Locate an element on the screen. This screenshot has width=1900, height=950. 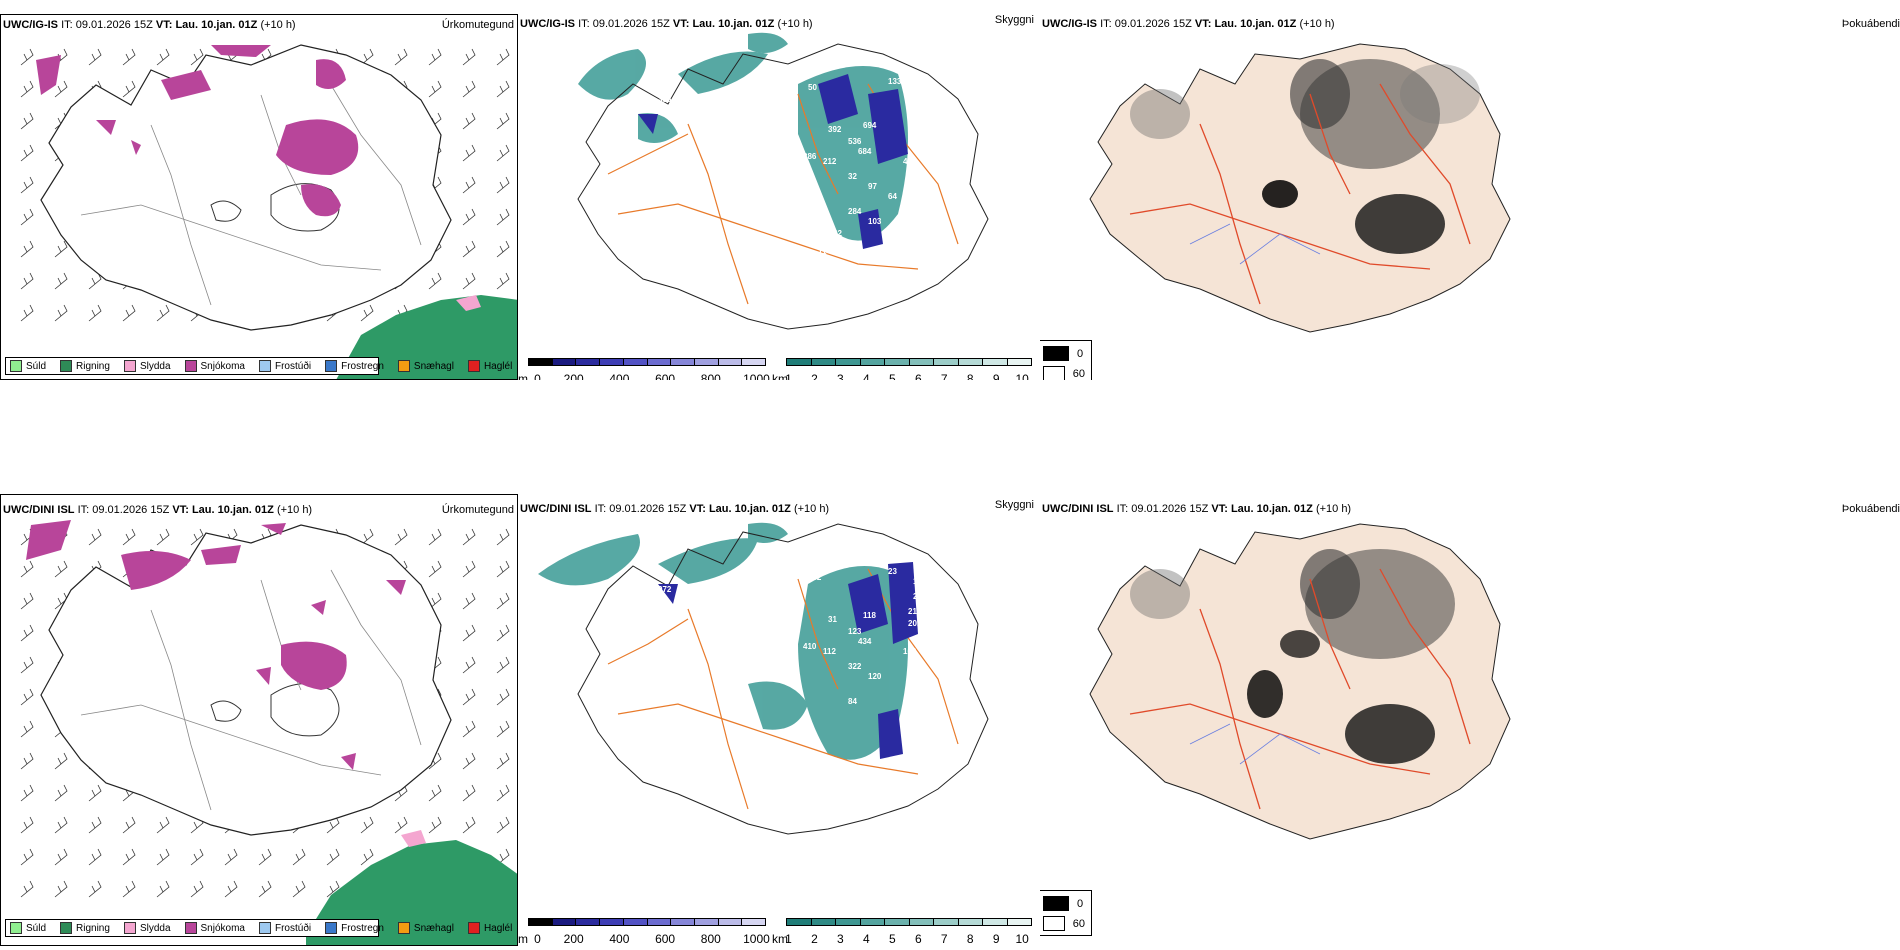
ceiling-height-label: 132 is located at coordinates (815, 577).